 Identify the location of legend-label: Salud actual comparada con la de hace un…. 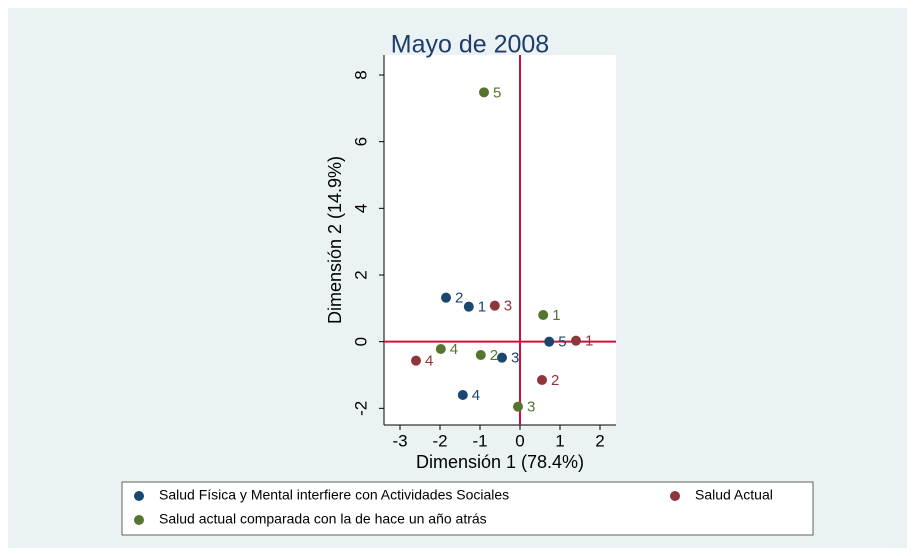
(323, 519).